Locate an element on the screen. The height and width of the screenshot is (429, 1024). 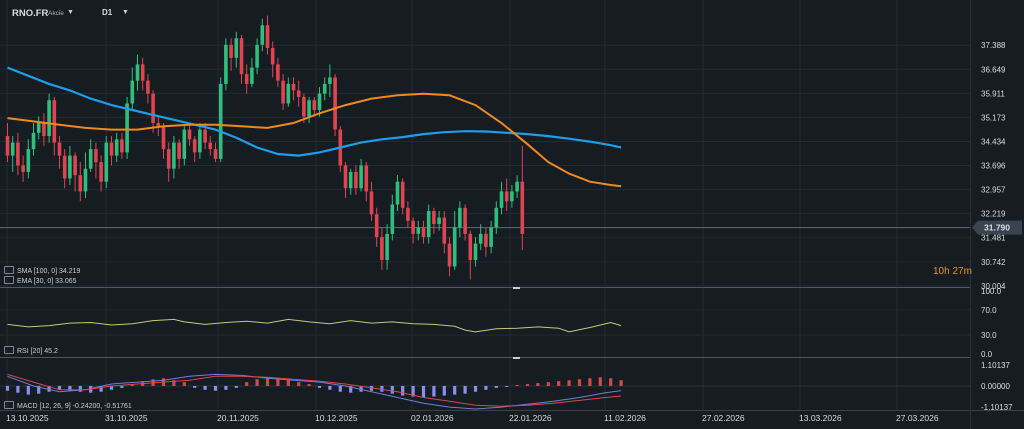
price-axis-tick-label: 30.742 is located at coordinates (993, 262).